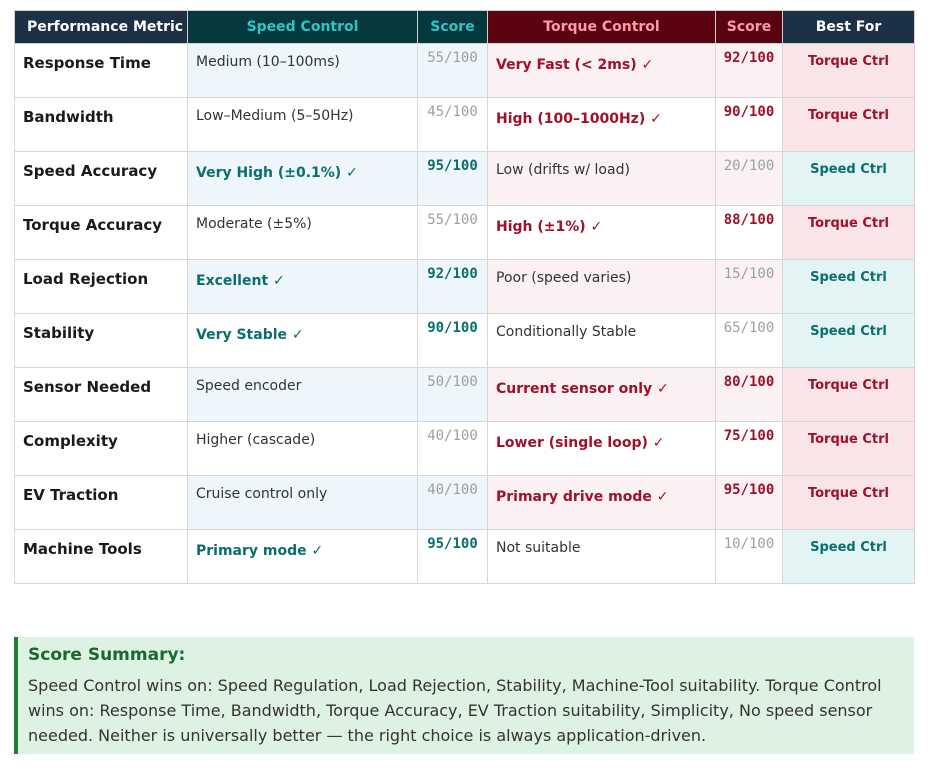 The height and width of the screenshot is (769, 932). Describe the element at coordinates (302, 70) in the screenshot. I see `speed-control-cell: Medium (10–100ms)` at that location.